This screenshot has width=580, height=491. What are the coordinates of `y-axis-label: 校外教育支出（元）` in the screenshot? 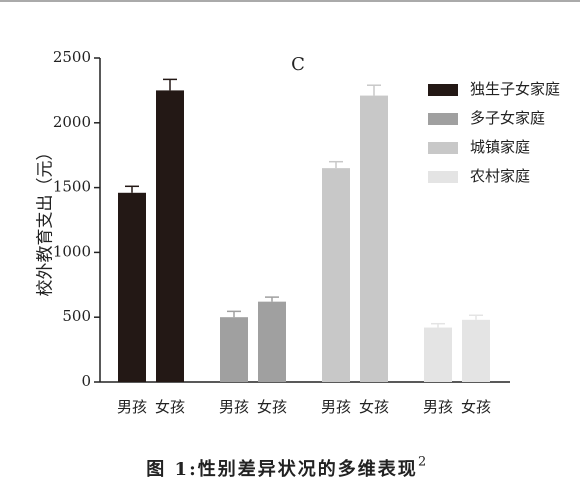 It's located at (46, 220).